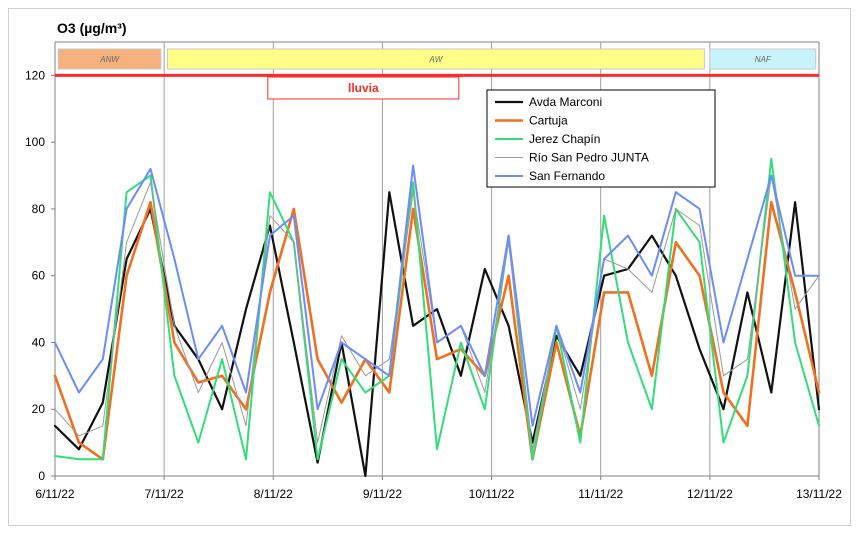 Image resolution: width=859 pixels, height=534 pixels. I want to click on x-tick-label: 13/11/22, so click(819, 494).